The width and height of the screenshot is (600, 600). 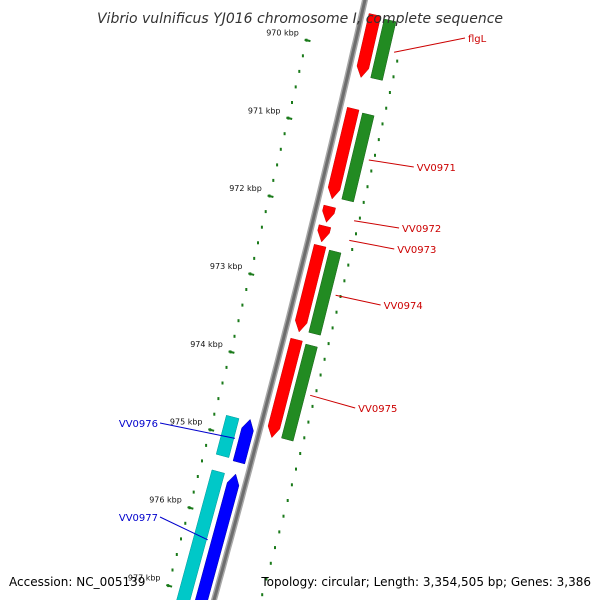 What do you see at coordinates (206, 344) in the screenshot?
I see `tick-label: 974 kbp` at bounding box center [206, 344].